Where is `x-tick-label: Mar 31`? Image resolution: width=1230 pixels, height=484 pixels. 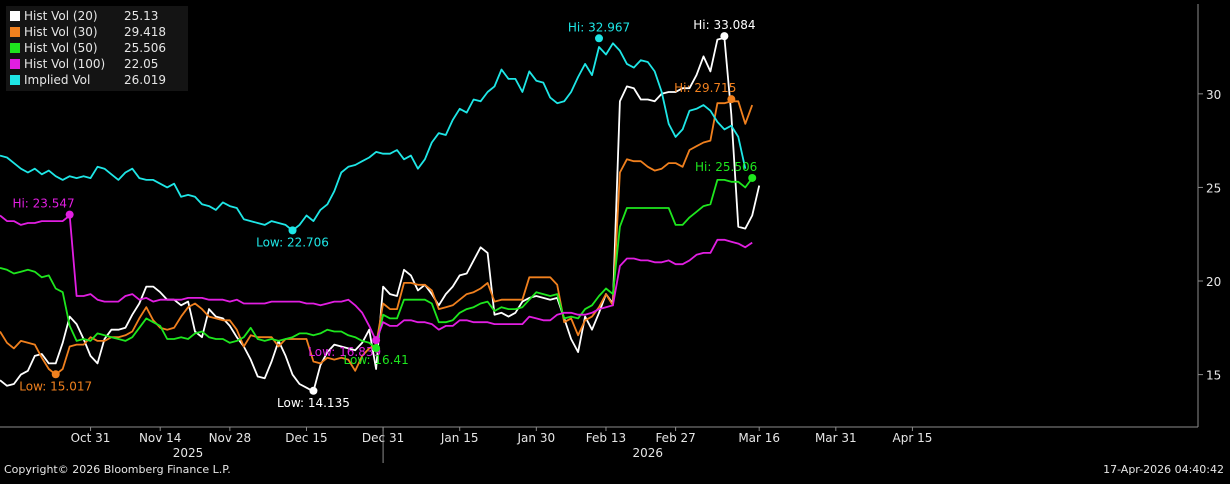
x-tick-label: Mar 31 is located at coordinates (836, 438).